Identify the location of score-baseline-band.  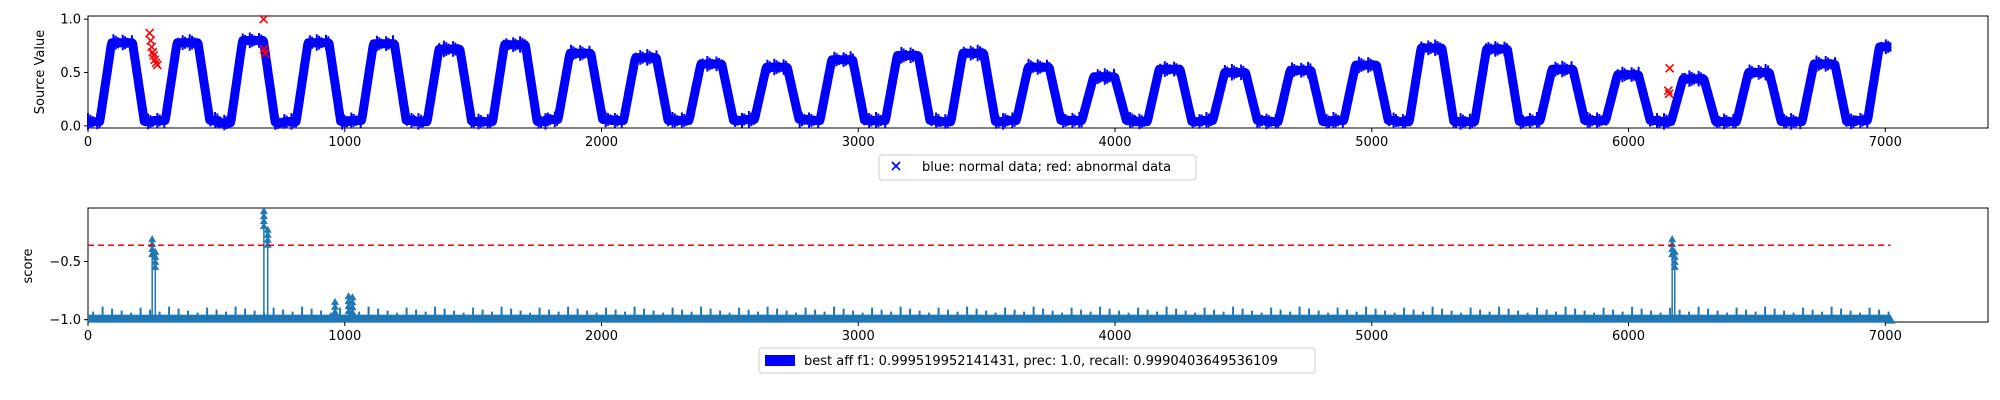
(989, 318).